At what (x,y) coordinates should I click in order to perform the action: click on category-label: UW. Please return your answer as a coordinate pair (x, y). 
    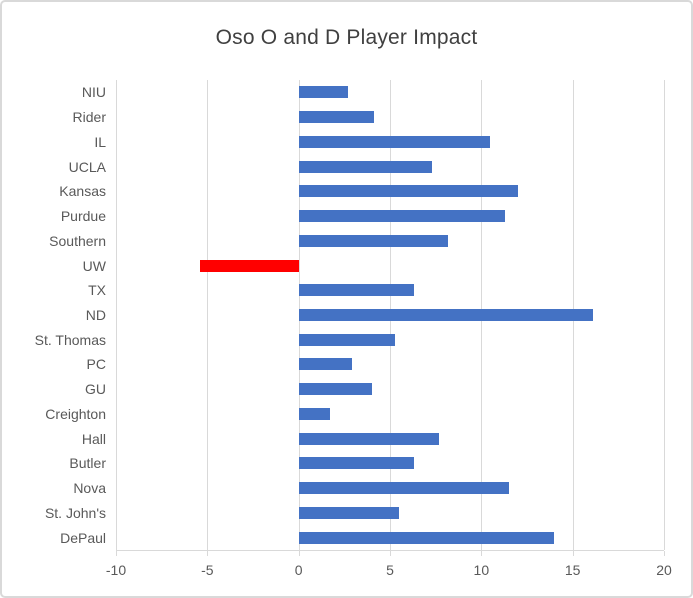
    Looking at the image, I should click on (94, 265).